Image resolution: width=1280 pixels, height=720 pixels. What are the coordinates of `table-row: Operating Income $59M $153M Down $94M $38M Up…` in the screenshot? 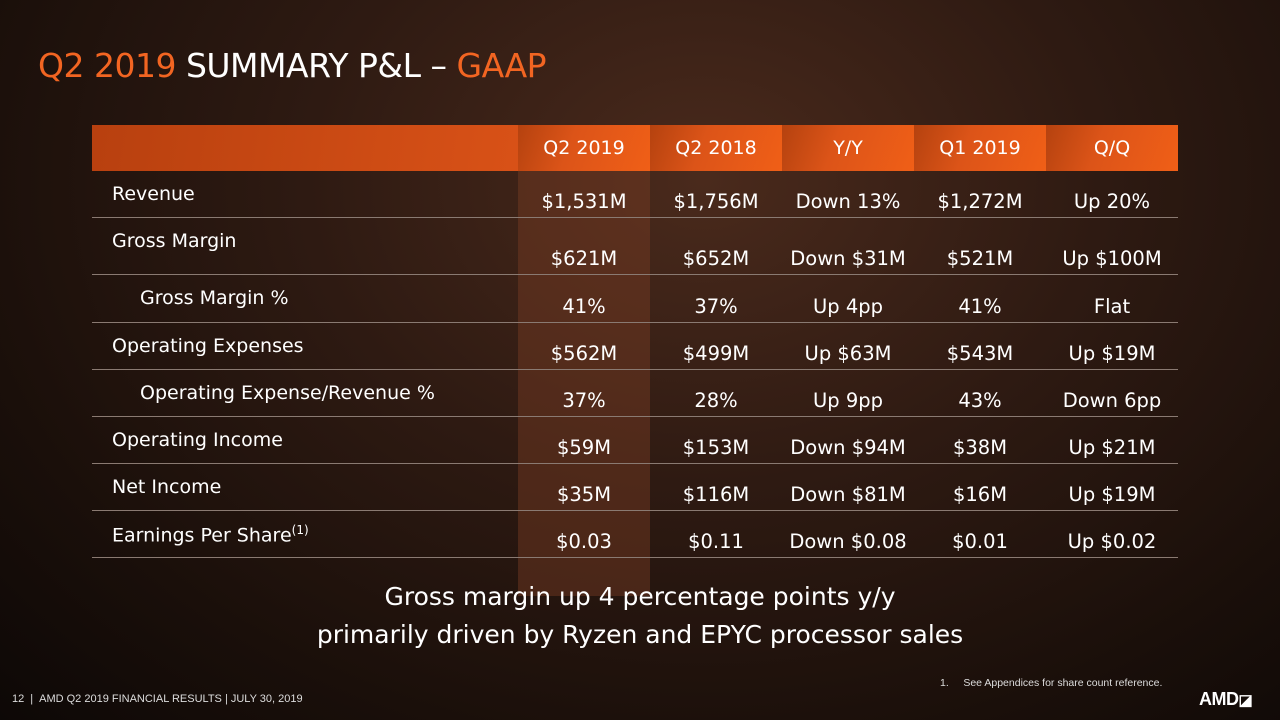 It's located at (635, 440).